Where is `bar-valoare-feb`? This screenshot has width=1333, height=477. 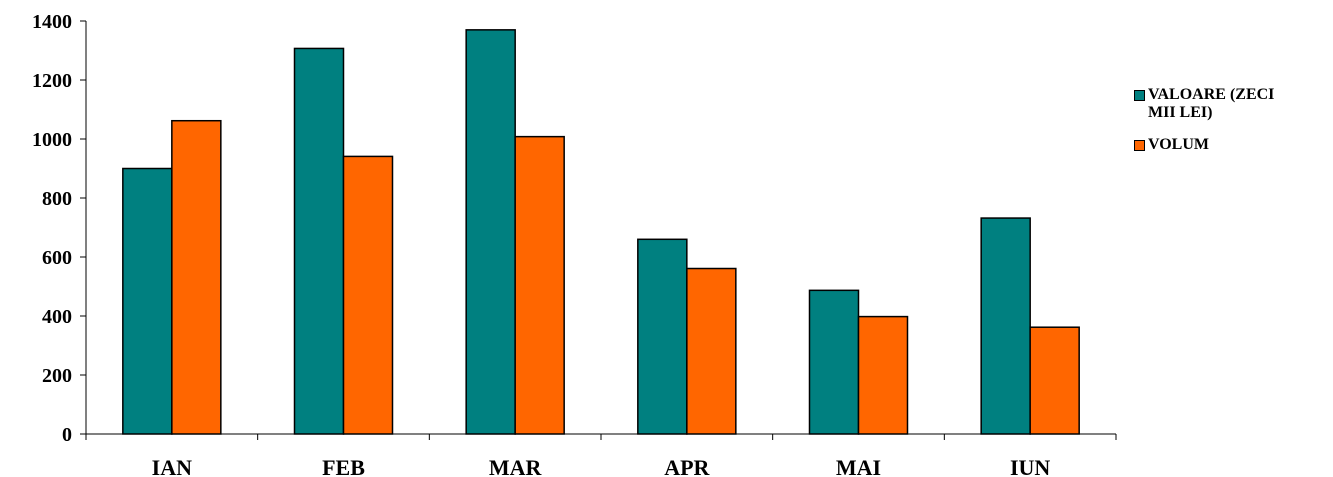 bar-valoare-feb is located at coordinates (319, 241).